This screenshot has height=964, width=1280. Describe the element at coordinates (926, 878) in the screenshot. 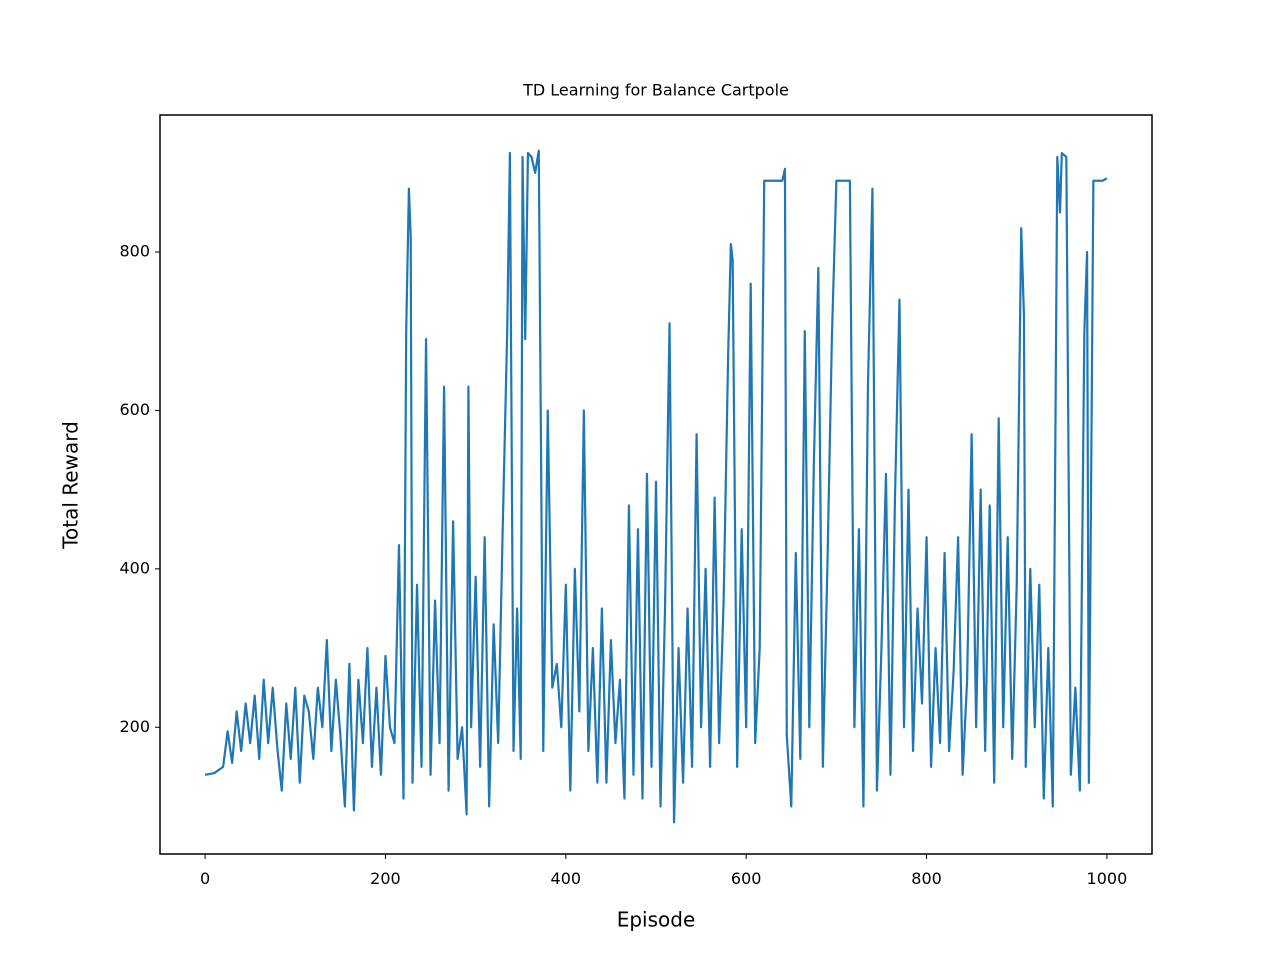

I see `x-tick-label: 800` at that location.